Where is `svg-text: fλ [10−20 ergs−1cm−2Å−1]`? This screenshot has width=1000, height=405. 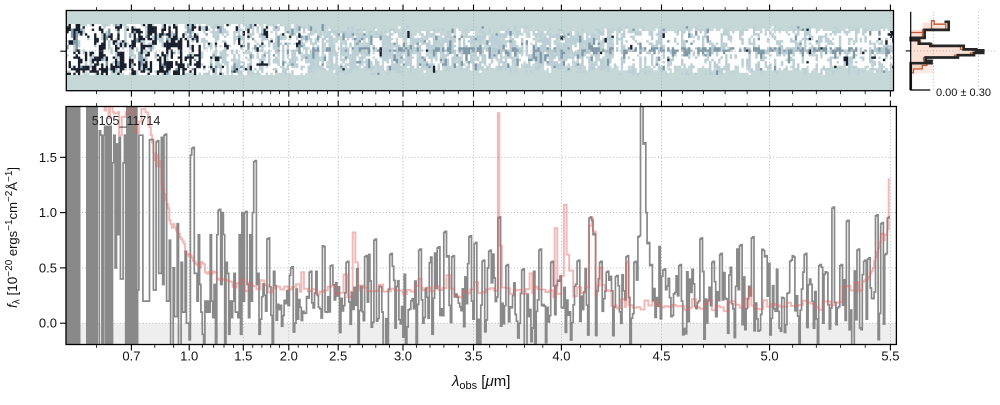 svg-text: fλ [10−20 ergs−1cm−2Å−1] is located at coordinates (13, 237).